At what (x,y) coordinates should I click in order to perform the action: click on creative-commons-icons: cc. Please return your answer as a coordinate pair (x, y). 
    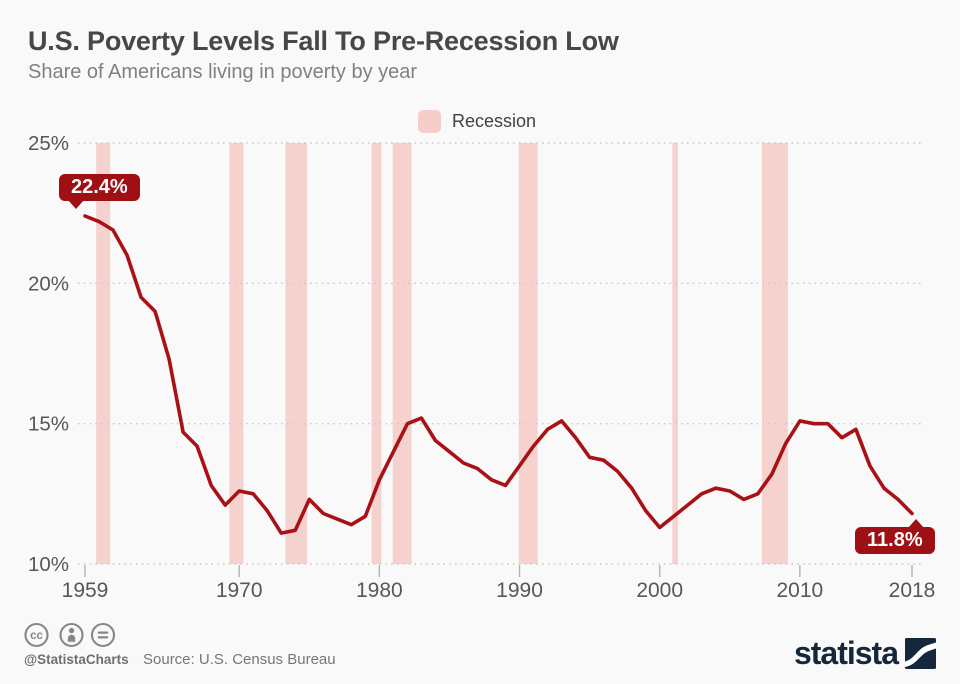
    Looking at the image, I should click on (70, 635).